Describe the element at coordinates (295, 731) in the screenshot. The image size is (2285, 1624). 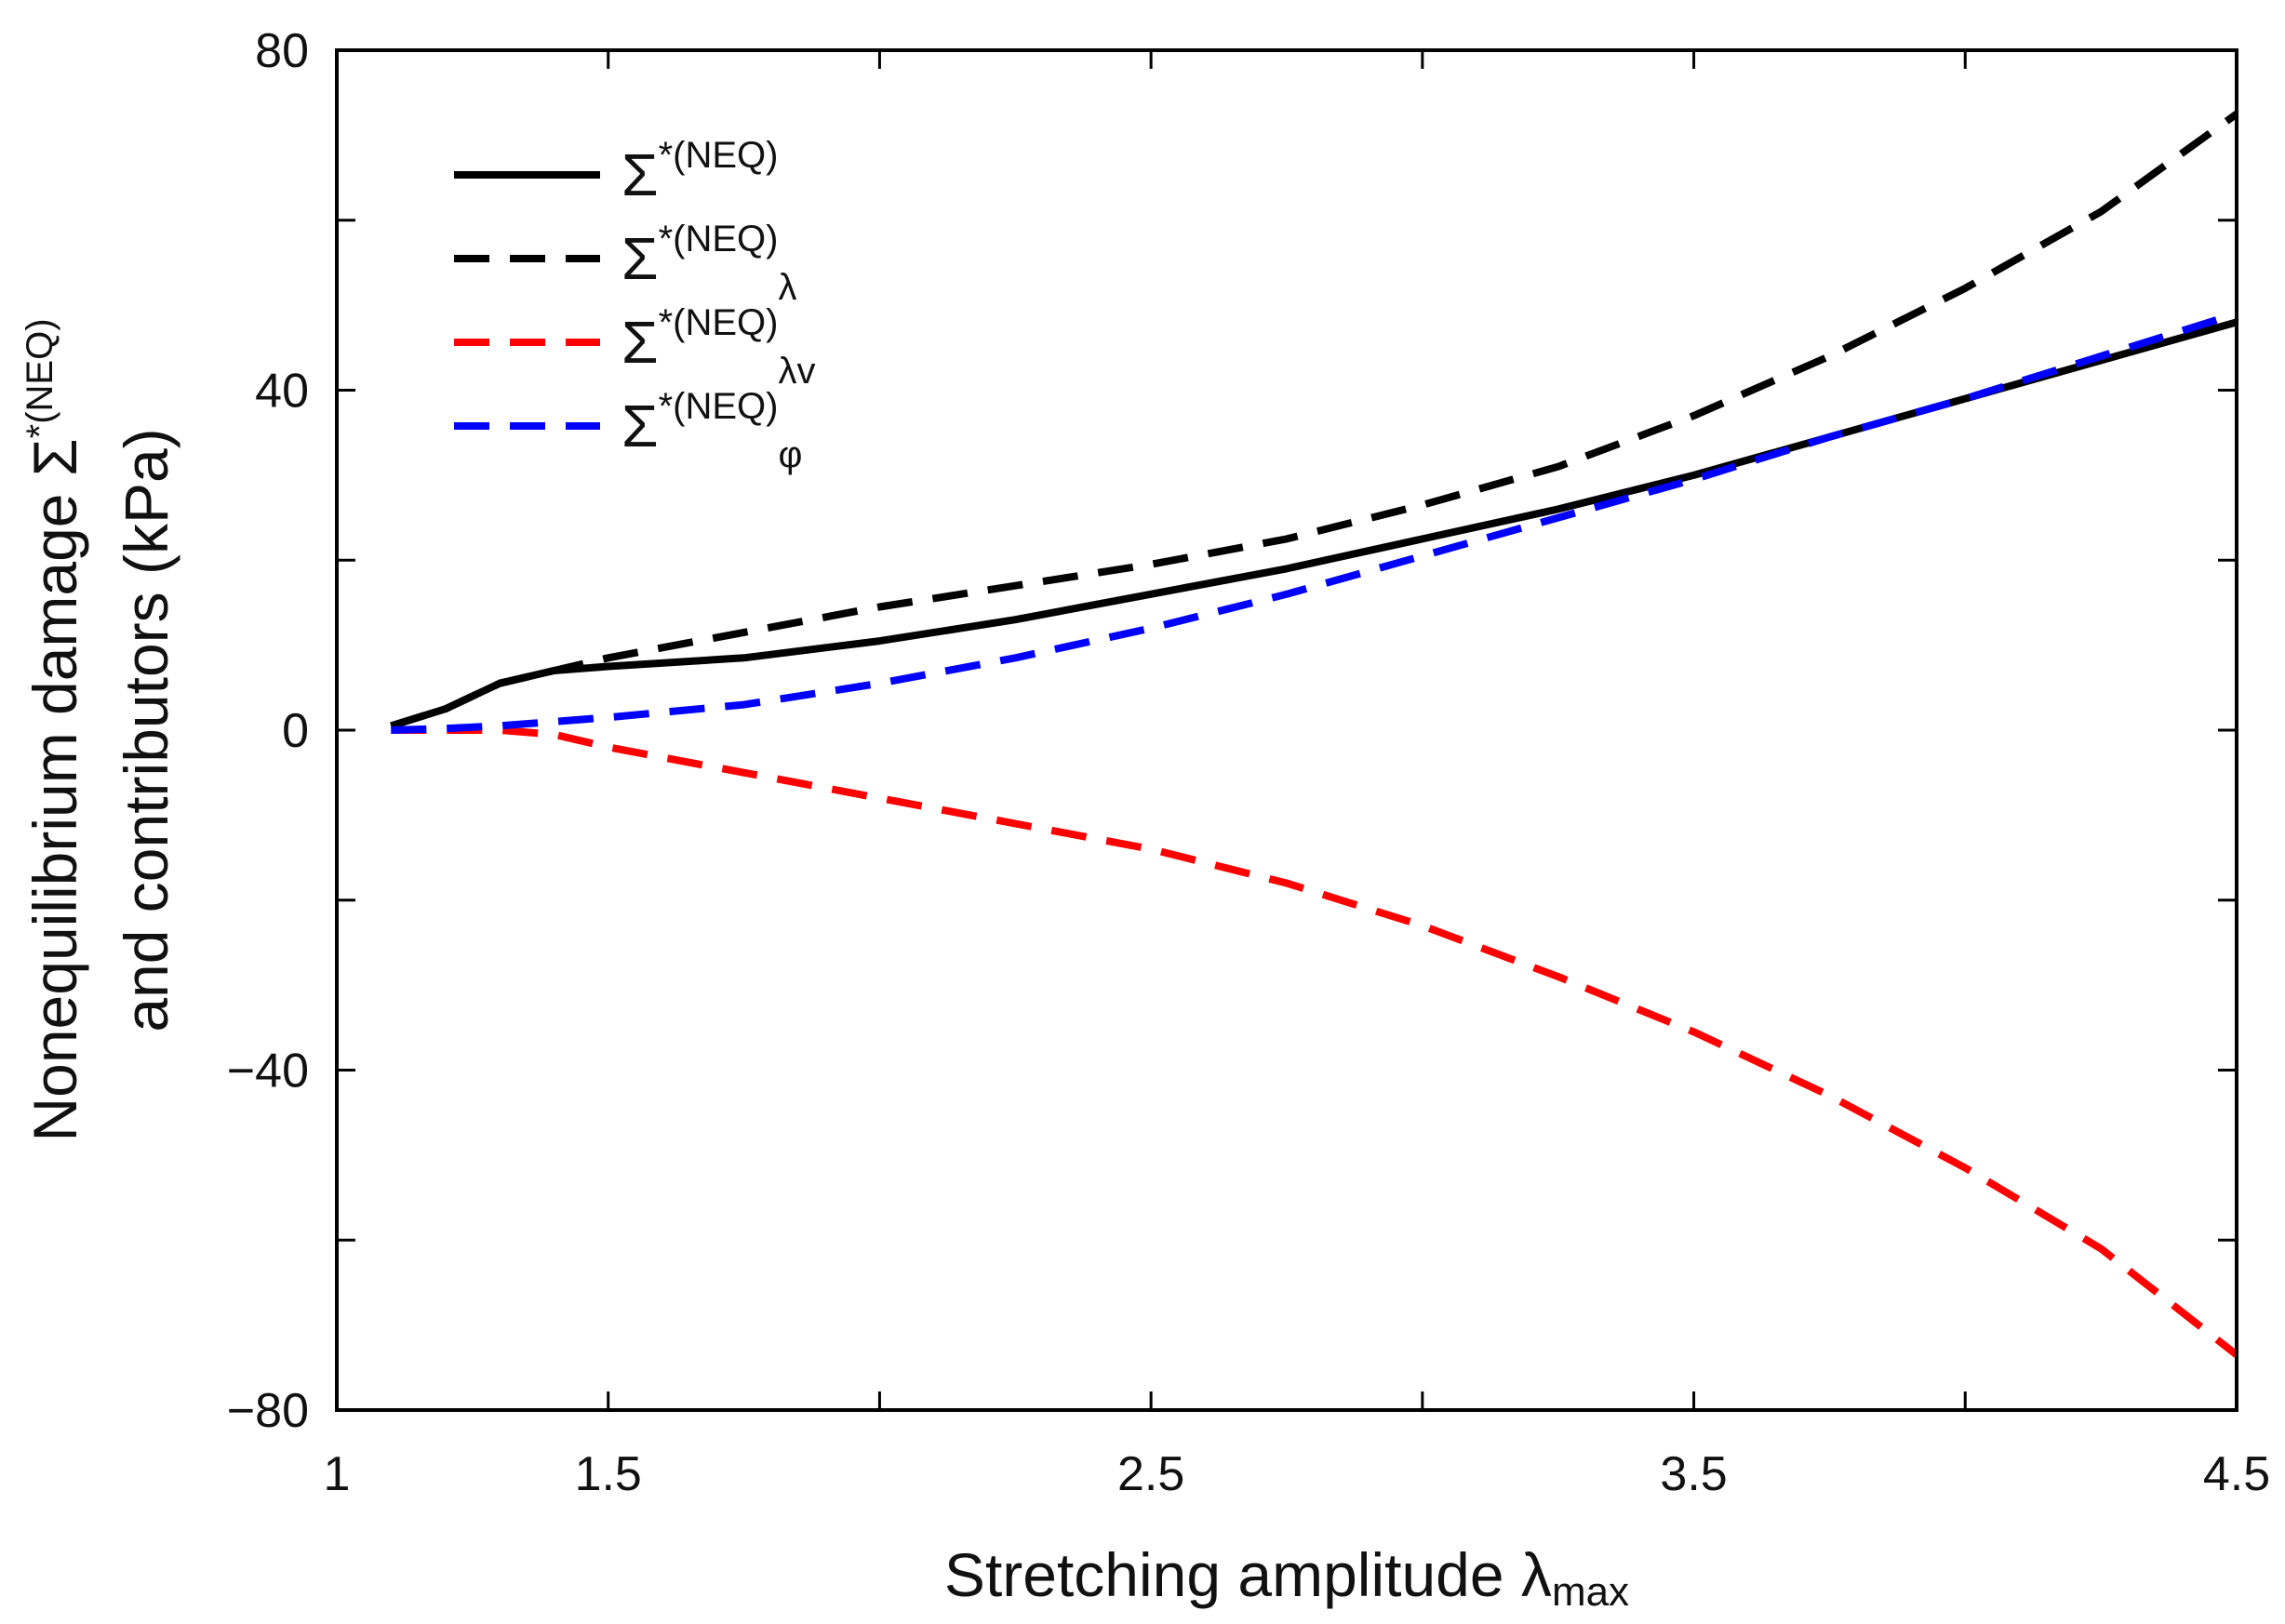
I see `y-tick-label: 0` at that location.